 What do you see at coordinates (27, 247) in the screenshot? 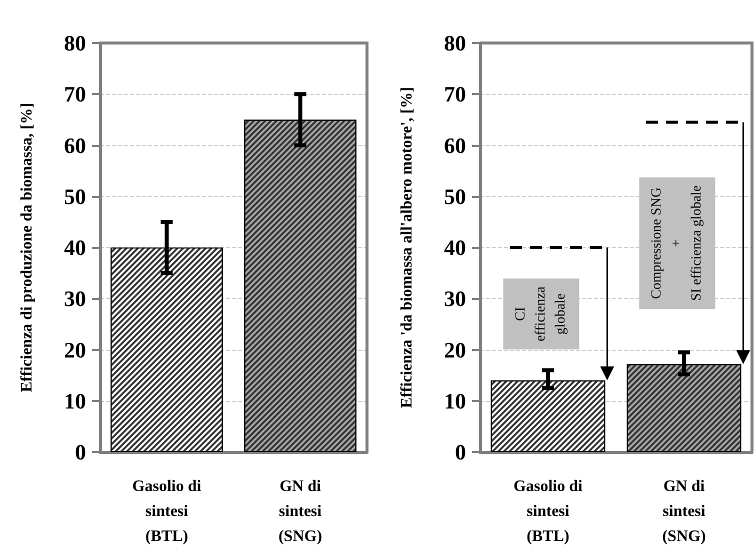
I see `y-axis-title: Efficienza di produzione da biomassa, [%]` at bounding box center [27, 247].